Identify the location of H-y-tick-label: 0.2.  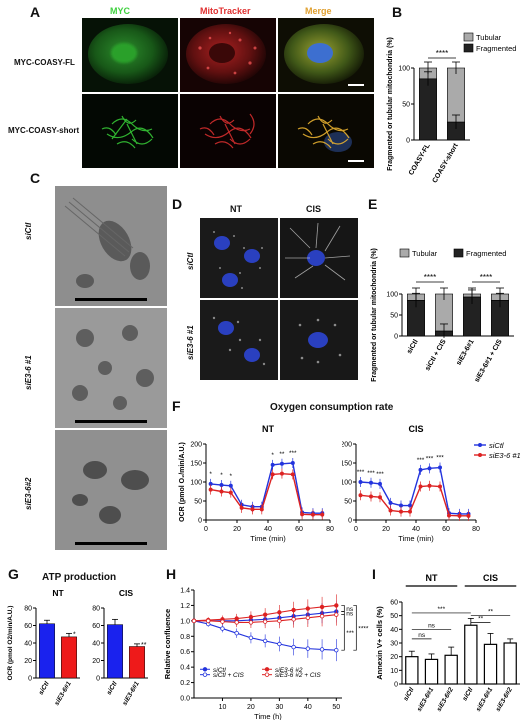
(185, 683).